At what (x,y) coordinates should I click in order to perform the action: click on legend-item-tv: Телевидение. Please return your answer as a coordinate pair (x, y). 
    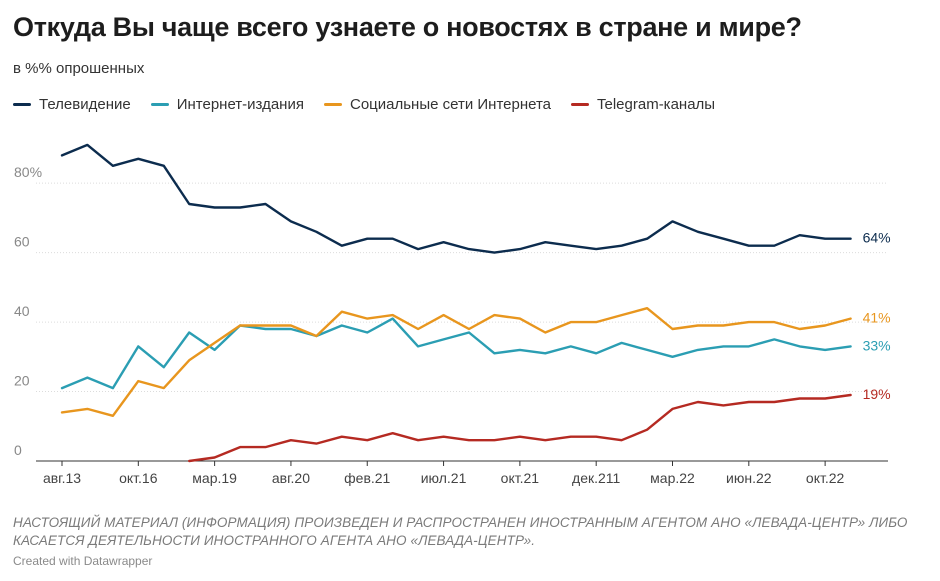
    Looking at the image, I should click on (72, 104).